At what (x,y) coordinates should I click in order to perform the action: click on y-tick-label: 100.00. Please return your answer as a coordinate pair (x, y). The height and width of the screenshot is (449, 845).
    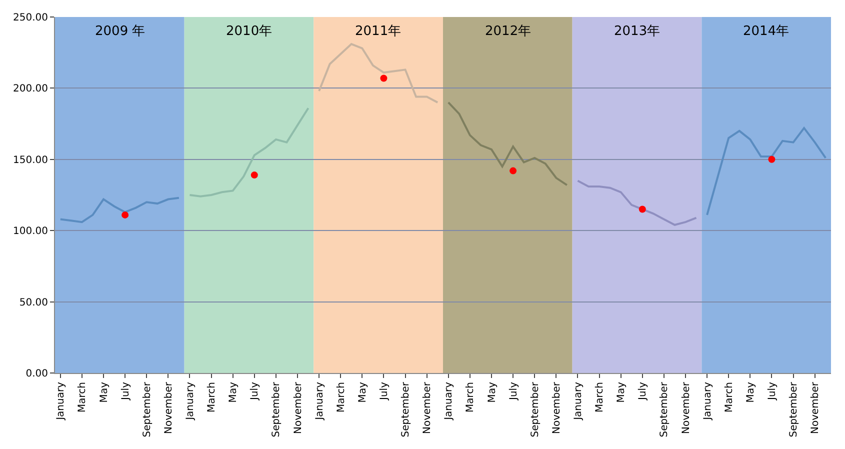
    Looking at the image, I should click on (30, 232).